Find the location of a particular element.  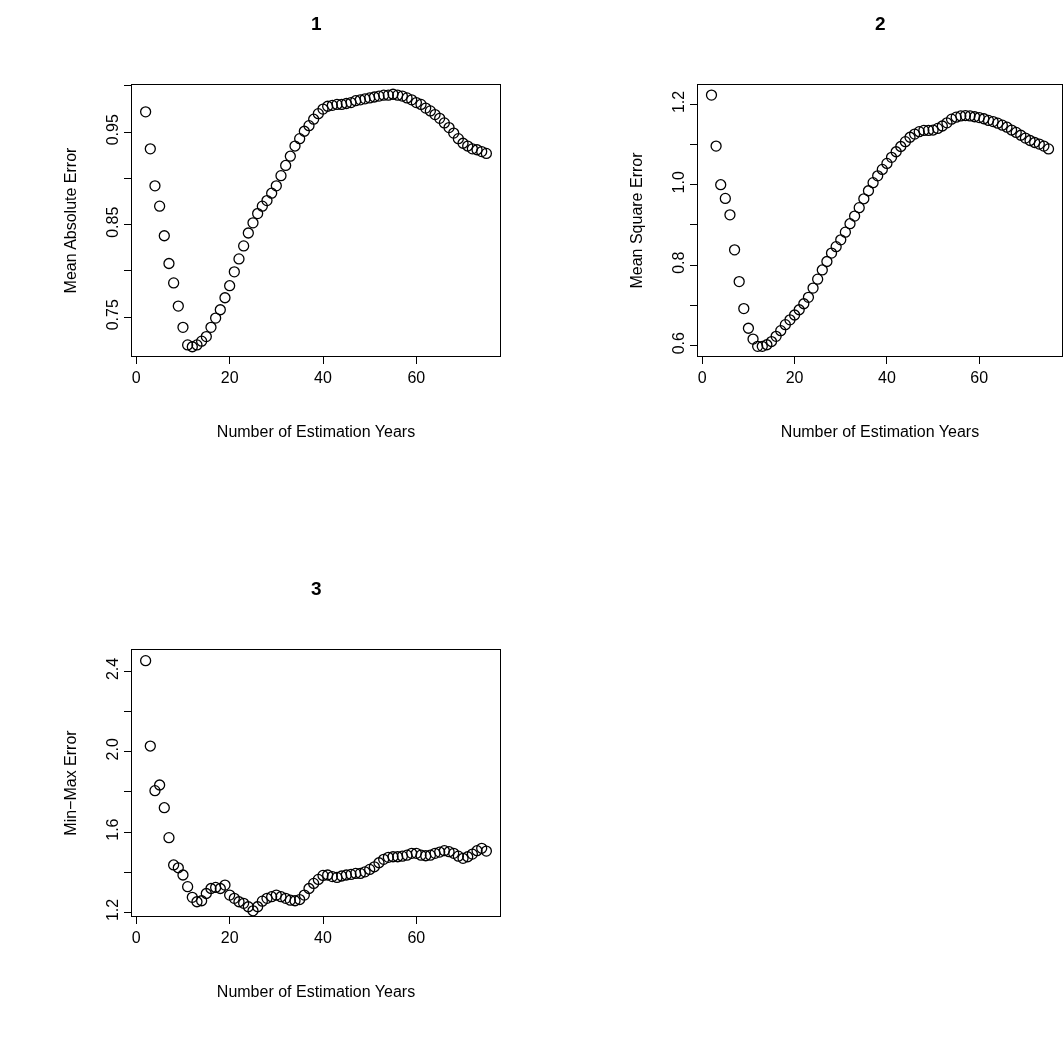

y-tick-label: 2.0 is located at coordinates (112, 749).